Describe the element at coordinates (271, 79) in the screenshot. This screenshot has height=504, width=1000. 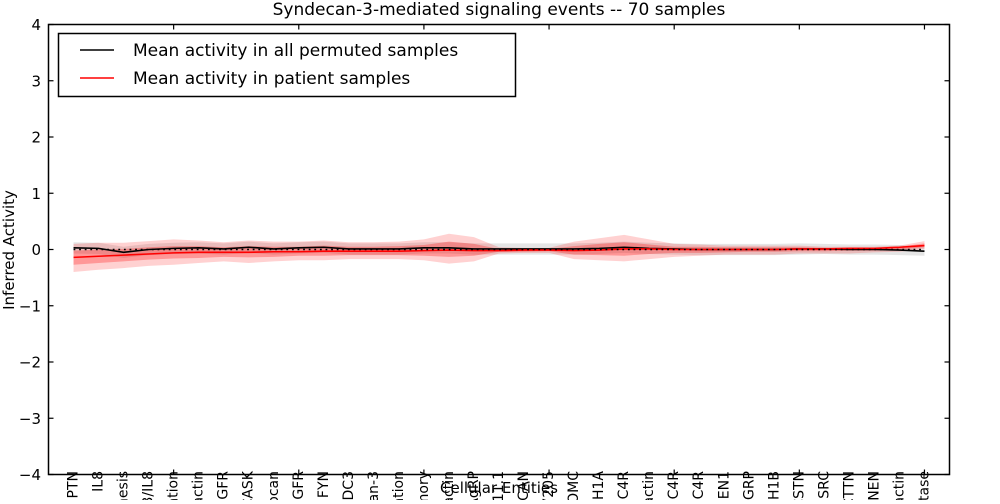
I see `legend-label-patient: Mean activity in patient samples` at that location.